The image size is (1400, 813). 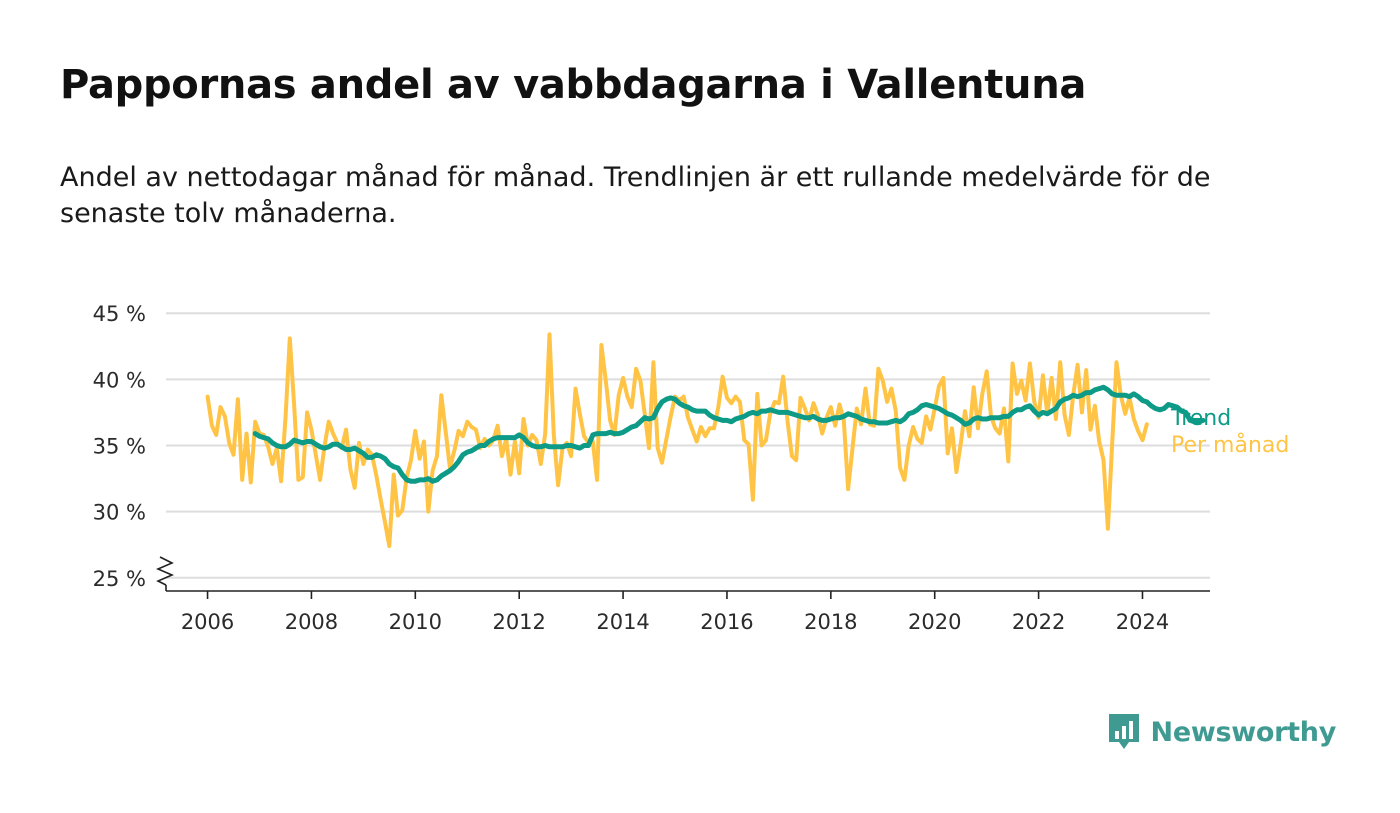 What do you see at coordinates (119, 447) in the screenshot?
I see `y-tick-label: 35 %` at bounding box center [119, 447].